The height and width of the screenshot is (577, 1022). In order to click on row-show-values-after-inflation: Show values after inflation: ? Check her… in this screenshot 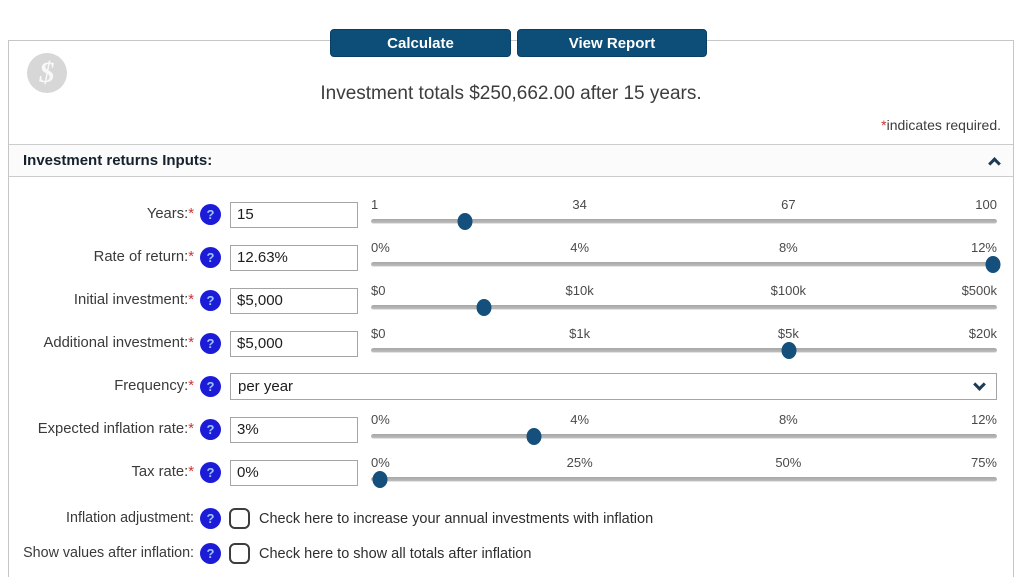, I will do `click(511, 553)`.